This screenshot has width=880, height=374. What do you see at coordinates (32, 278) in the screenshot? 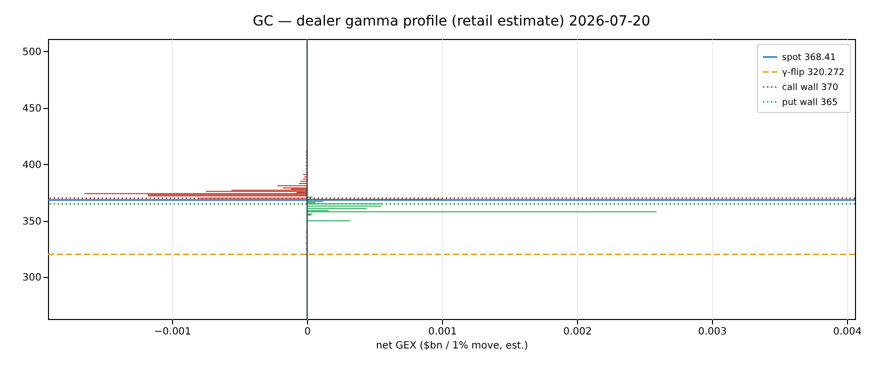
I see `y-tick-label: 300` at bounding box center [32, 278].